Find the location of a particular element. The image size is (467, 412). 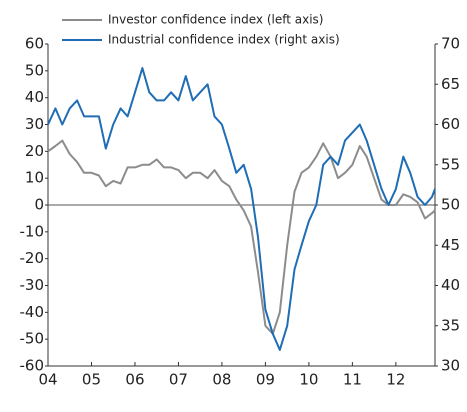

y2-tick-label: 70 is located at coordinates (450, 44).